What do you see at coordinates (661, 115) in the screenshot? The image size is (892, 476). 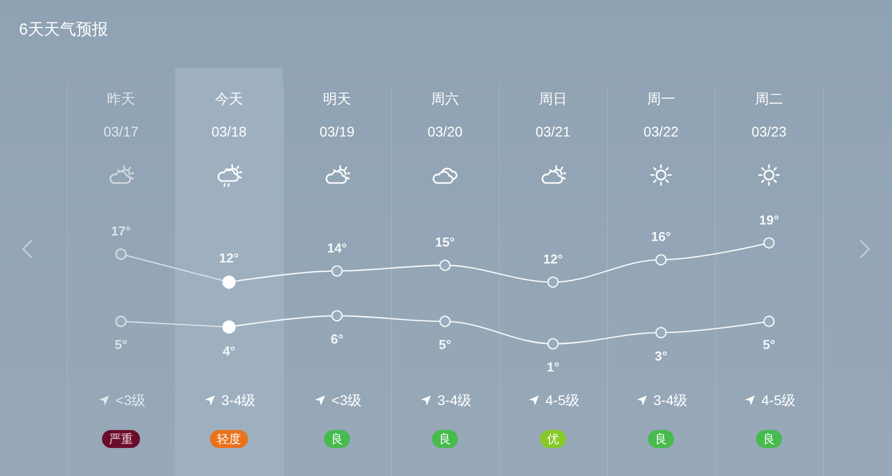 I see `category-label: 周一 03/22` at bounding box center [661, 115].